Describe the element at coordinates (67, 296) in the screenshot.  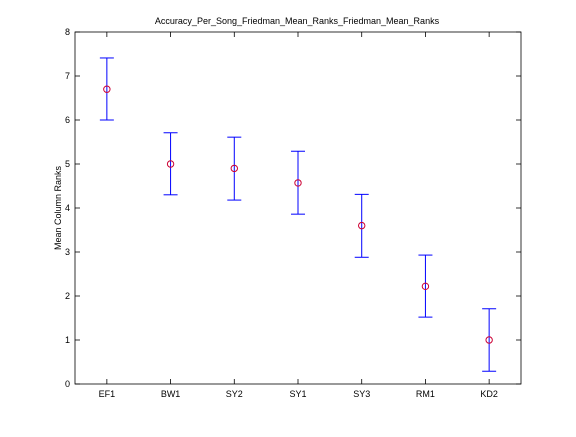
I see `y-tick-label: 2` at that location.